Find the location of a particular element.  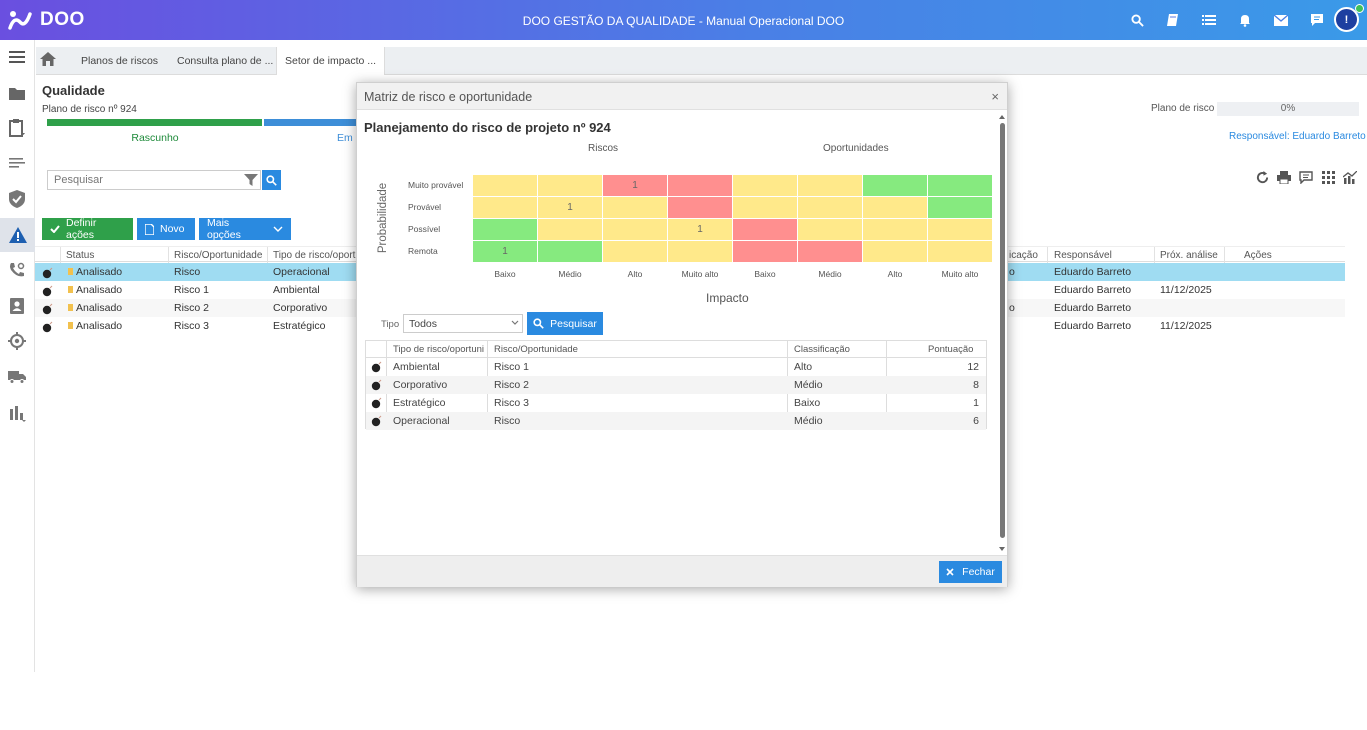

summary-risk: Risco 1 is located at coordinates (512, 367).